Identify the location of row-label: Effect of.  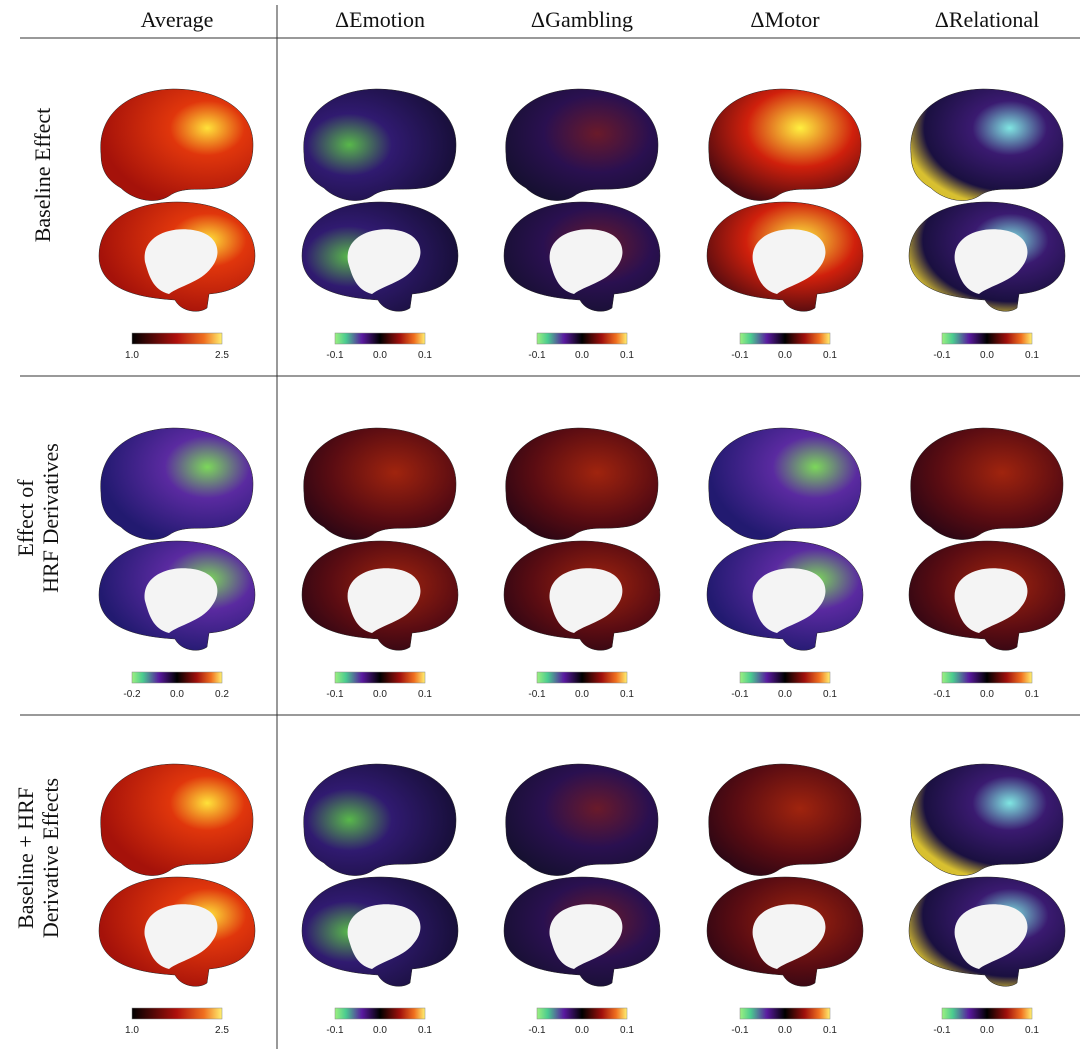
(25, 518).